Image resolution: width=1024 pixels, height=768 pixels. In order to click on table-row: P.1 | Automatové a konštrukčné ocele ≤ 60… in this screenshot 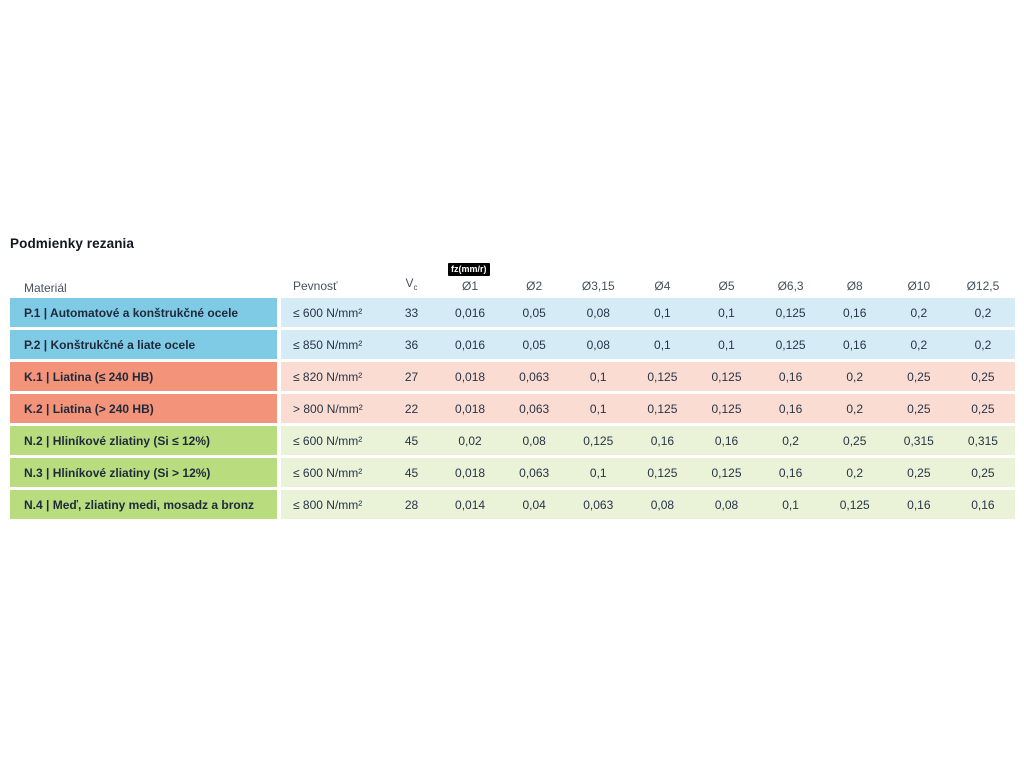, I will do `click(512, 312)`.